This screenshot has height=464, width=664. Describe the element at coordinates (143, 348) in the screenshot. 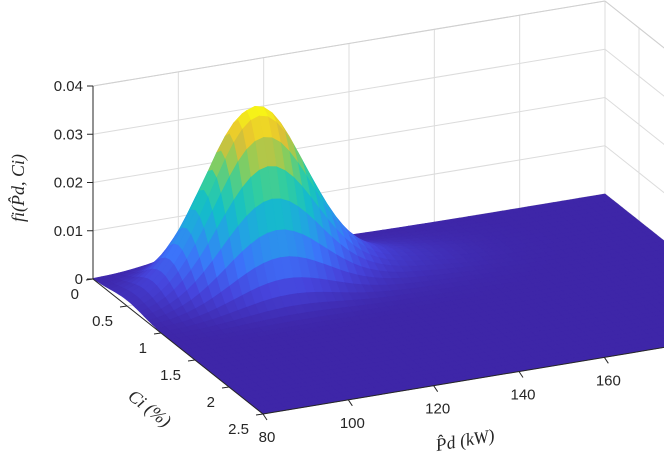

I see `y-tick-label: 1` at that location.